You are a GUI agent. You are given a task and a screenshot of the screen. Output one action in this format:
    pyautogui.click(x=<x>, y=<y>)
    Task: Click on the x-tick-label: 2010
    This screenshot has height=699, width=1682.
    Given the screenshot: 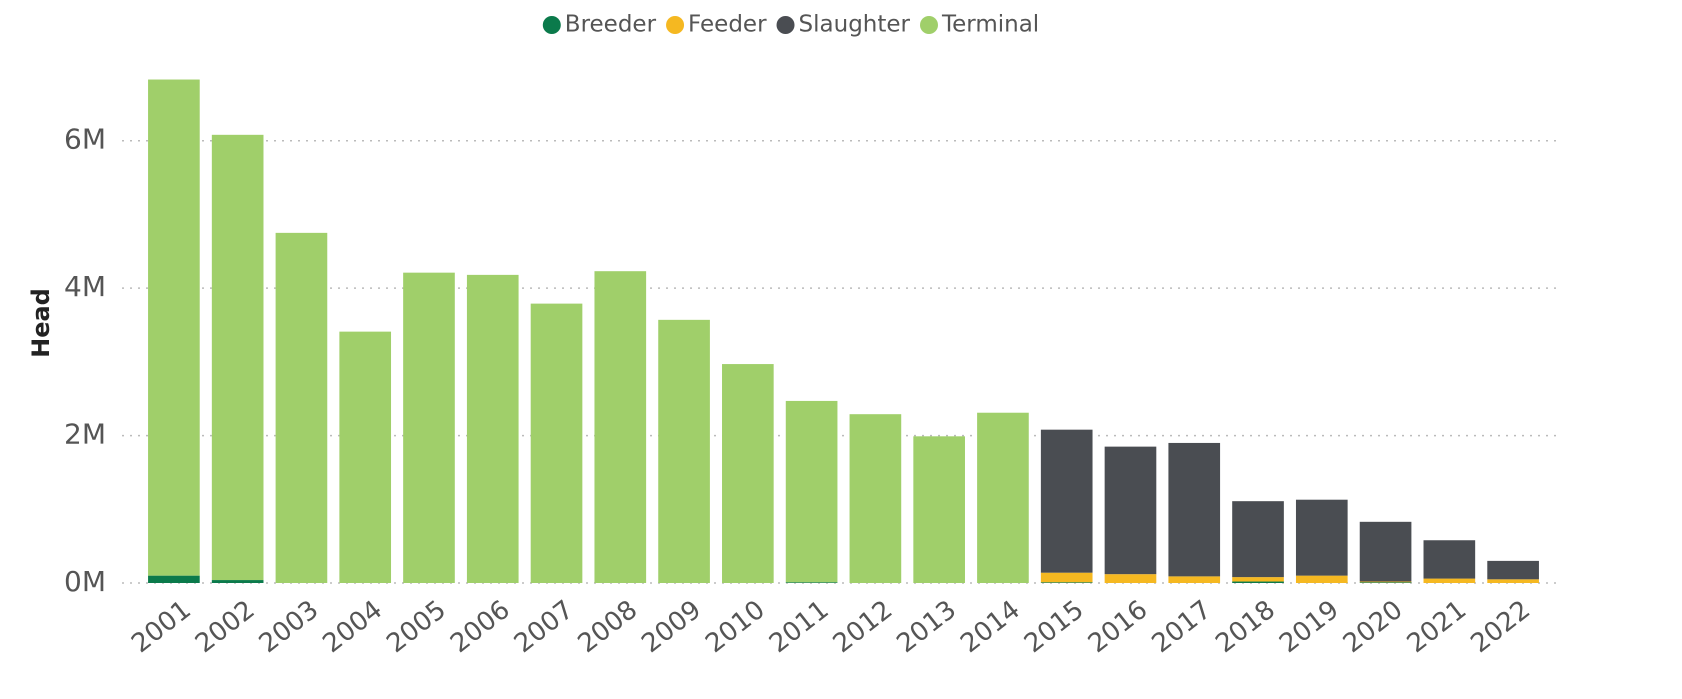 What is the action you would take?
    pyautogui.click(x=735, y=627)
    